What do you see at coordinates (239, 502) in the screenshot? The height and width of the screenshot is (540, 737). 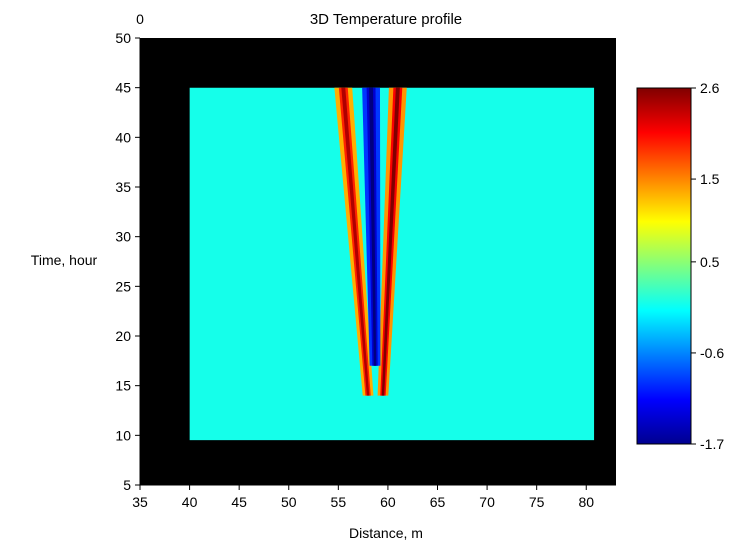 I see `x-tick-label: 45` at bounding box center [239, 502].